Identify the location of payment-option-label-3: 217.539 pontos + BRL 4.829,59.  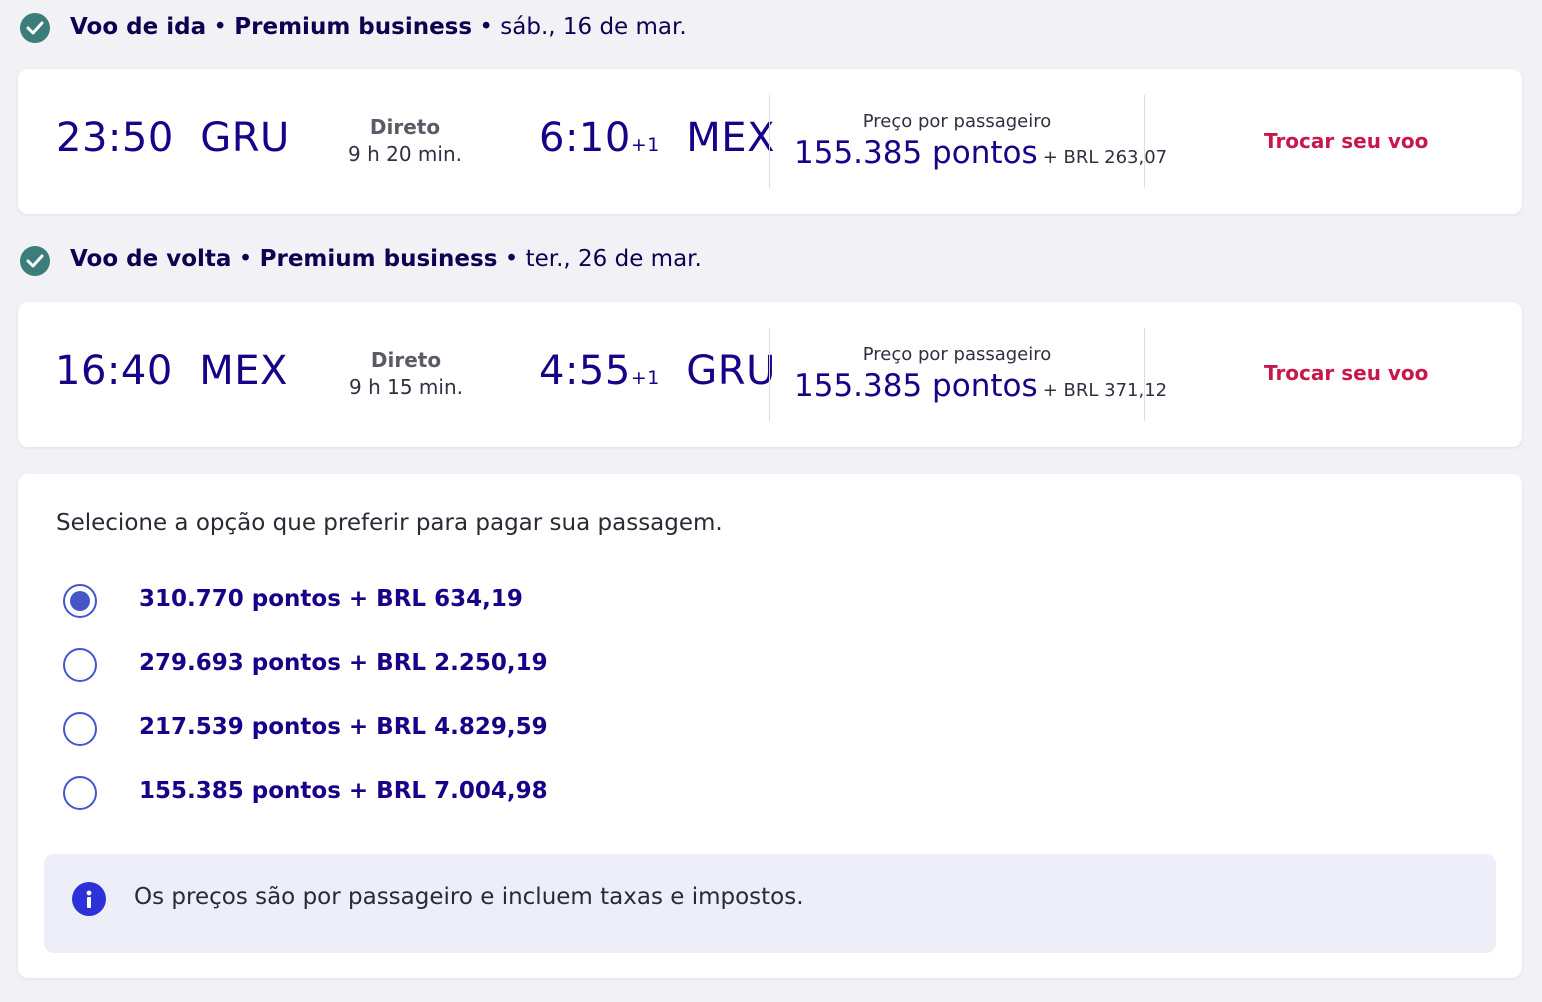
(343, 727).